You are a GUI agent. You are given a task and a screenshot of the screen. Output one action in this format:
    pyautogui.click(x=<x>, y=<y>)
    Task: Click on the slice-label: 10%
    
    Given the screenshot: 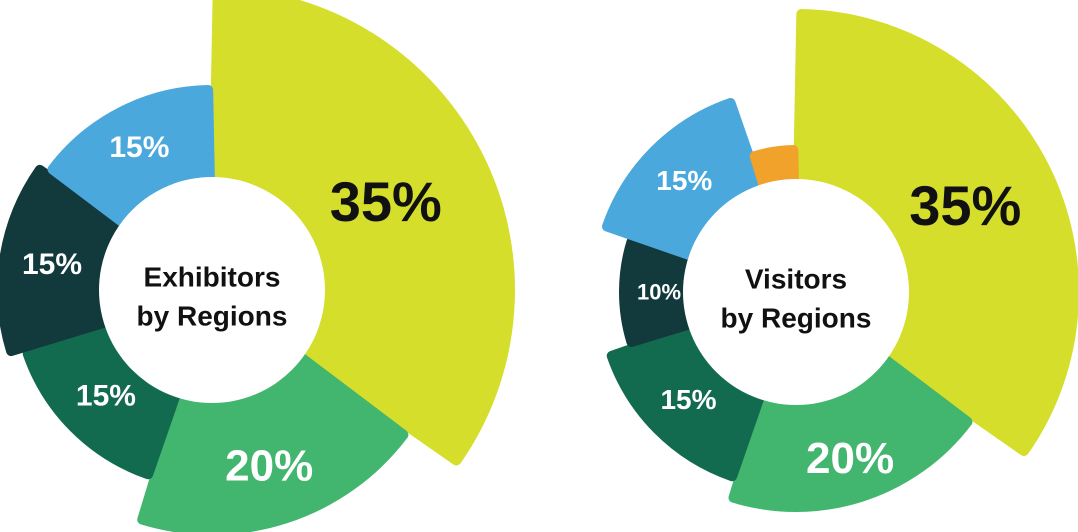 What is the action you would take?
    pyautogui.click(x=659, y=292)
    